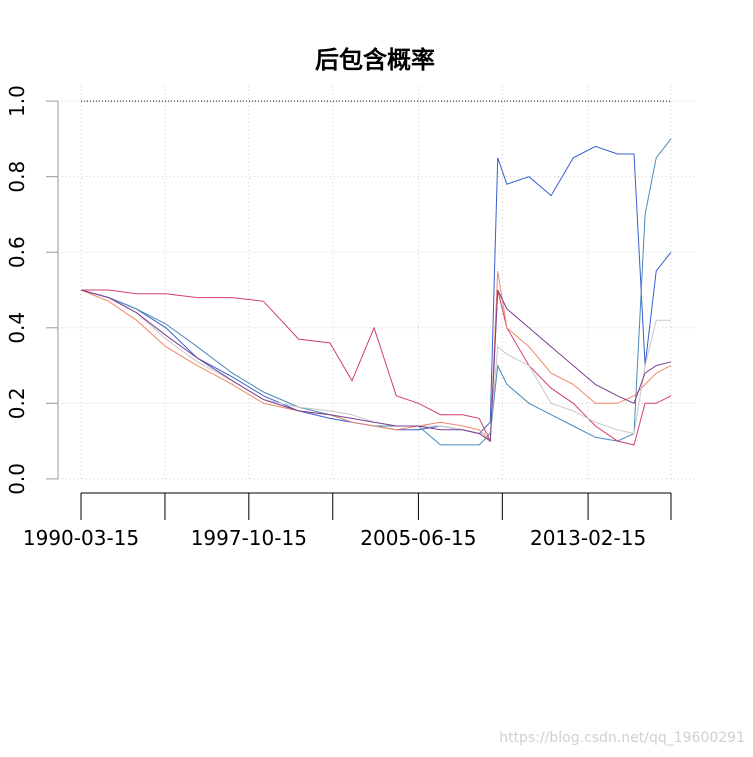 This screenshot has width=753, height=757. Describe the element at coordinates (17, 479) in the screenshot. I see `y-tick-label: 0.0` at that location.